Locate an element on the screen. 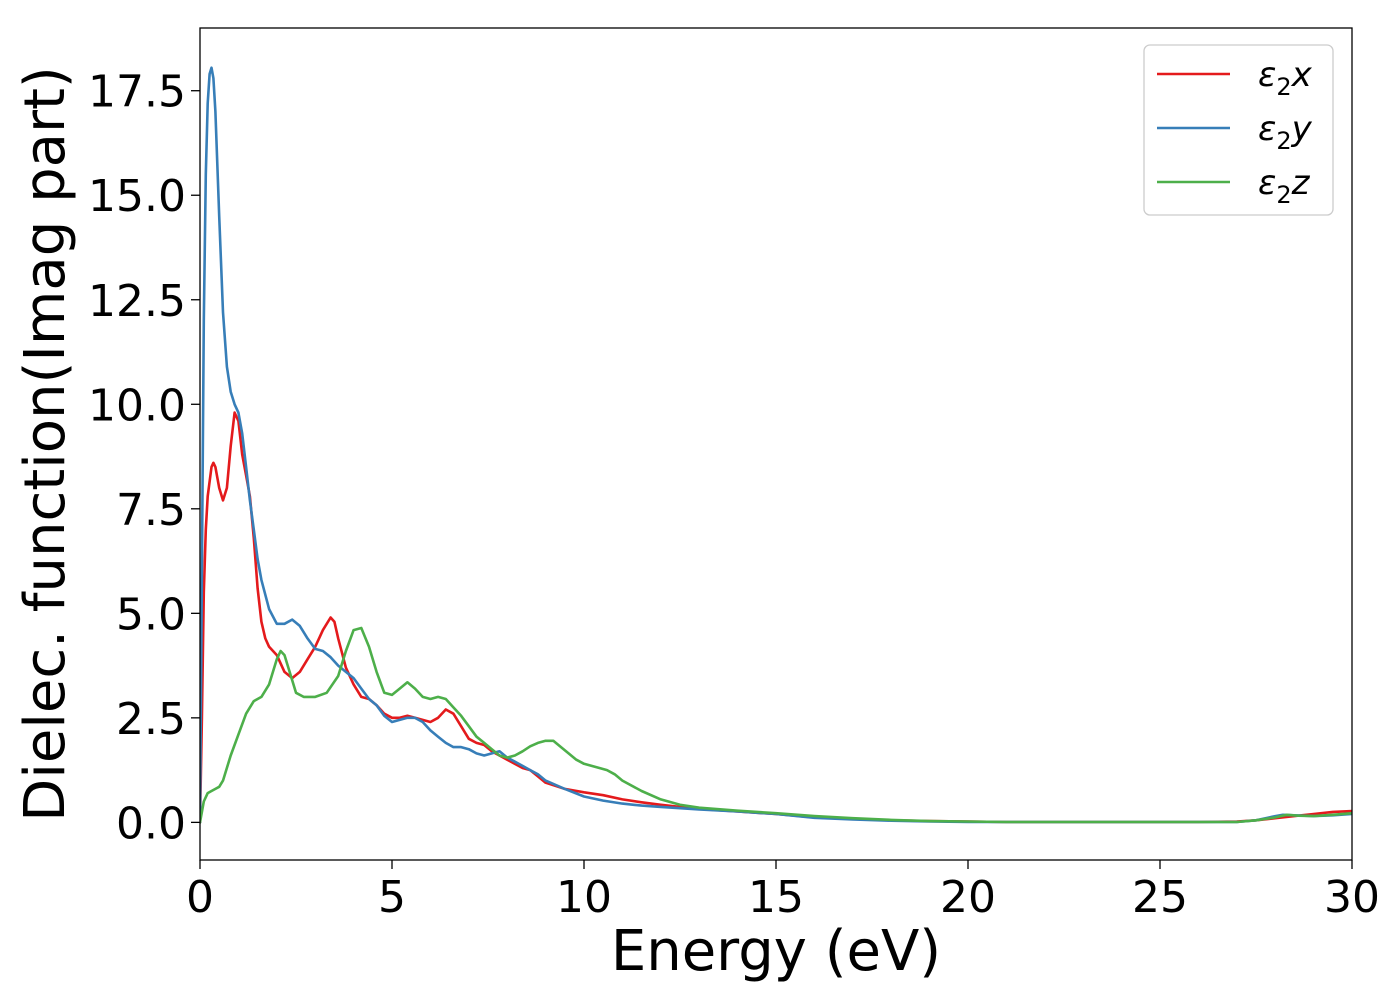  legend-label-suffix: z is located at coordinates (1301, 183).